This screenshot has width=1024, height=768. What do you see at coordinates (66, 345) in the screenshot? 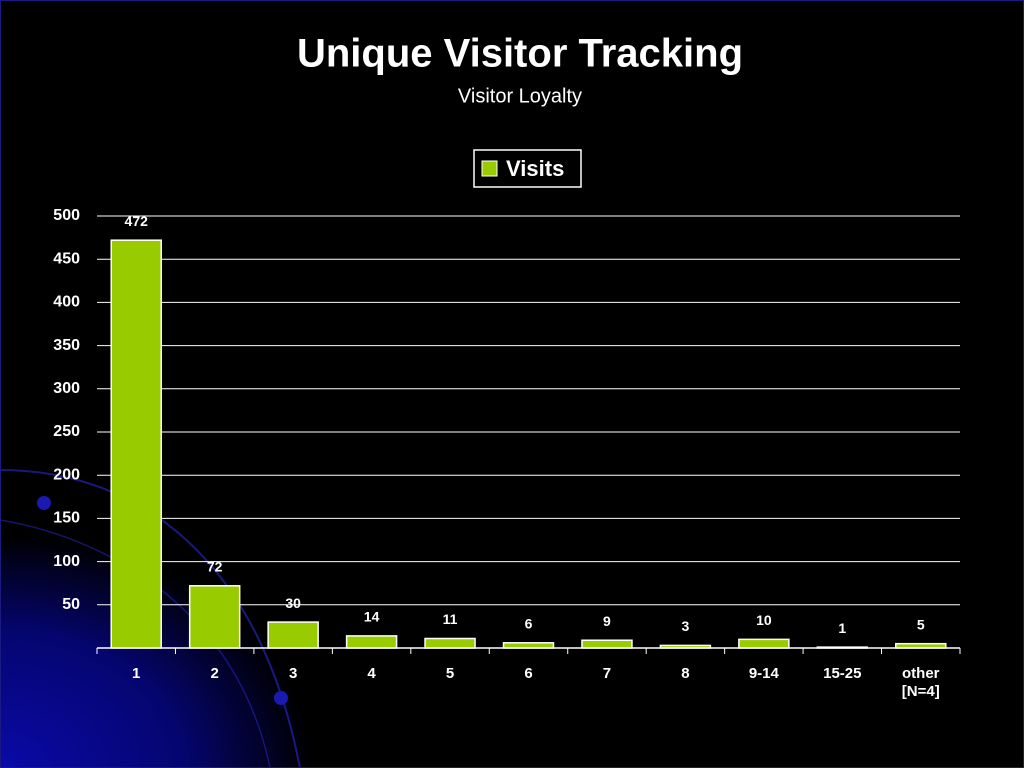
I see `y-tick-label: 350` at bounding box center [66, 345].